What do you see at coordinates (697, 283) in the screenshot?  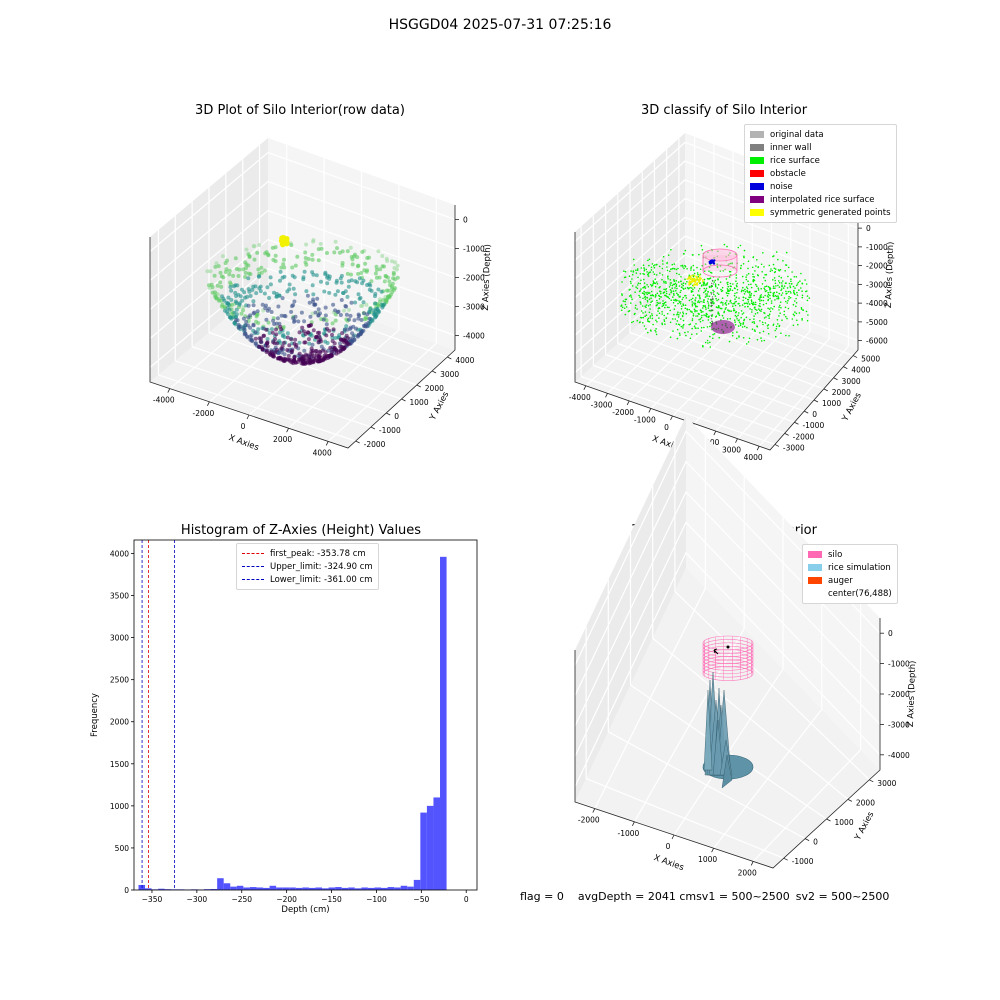 I see `symmetric-point` at bounding box center [697, 283].